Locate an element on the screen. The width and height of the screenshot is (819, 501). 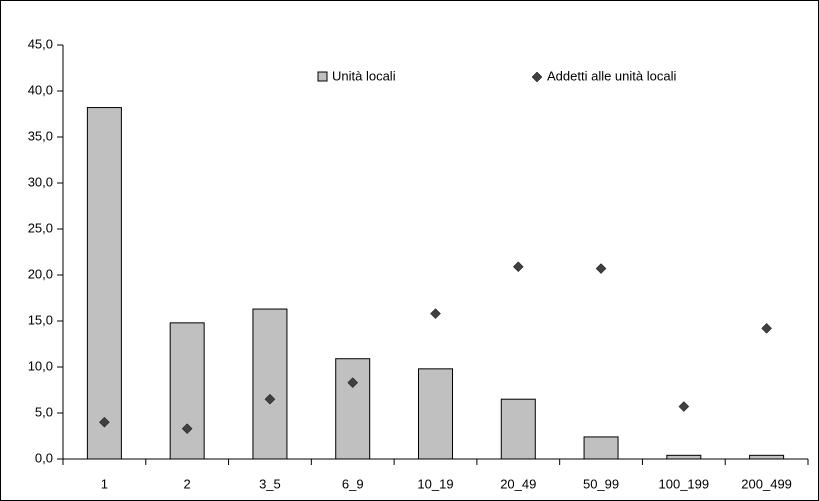
y-tick-label: 30,0 is located at coordinates (40, 181).